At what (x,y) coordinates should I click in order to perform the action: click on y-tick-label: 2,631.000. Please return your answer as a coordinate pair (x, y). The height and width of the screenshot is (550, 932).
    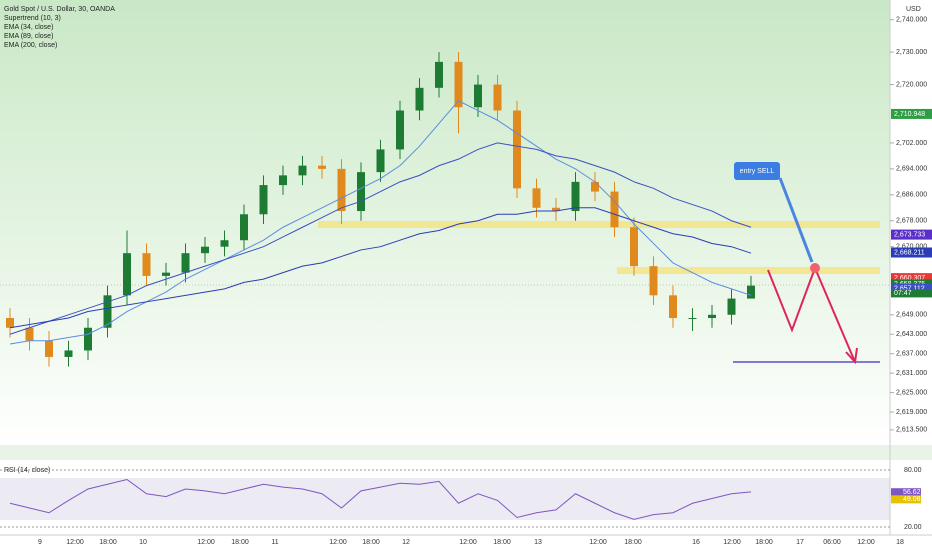
    Looking at the image, I should click on (911, 373).